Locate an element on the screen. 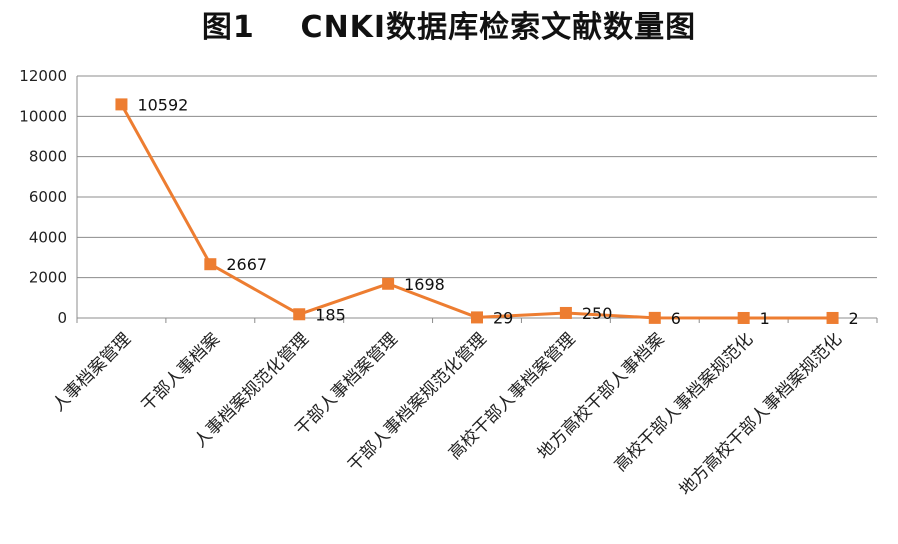  category-label: 地方高校干部人事档案规范化 is located at coordinates (761, 414).